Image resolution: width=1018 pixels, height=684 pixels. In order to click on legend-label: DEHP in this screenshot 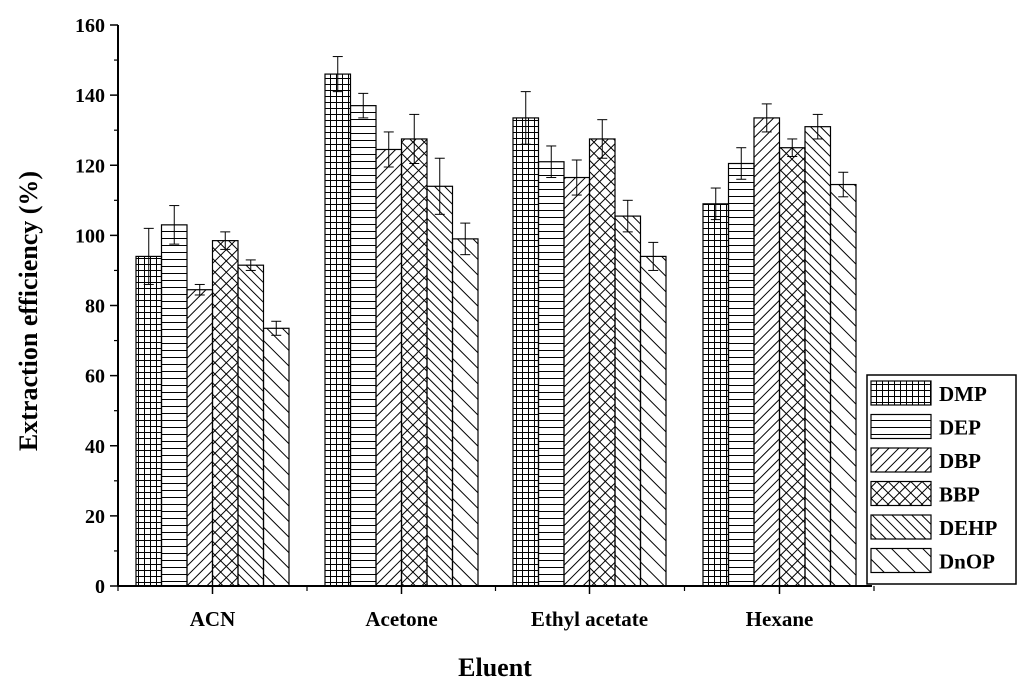, I will do `click(968, 528)`.